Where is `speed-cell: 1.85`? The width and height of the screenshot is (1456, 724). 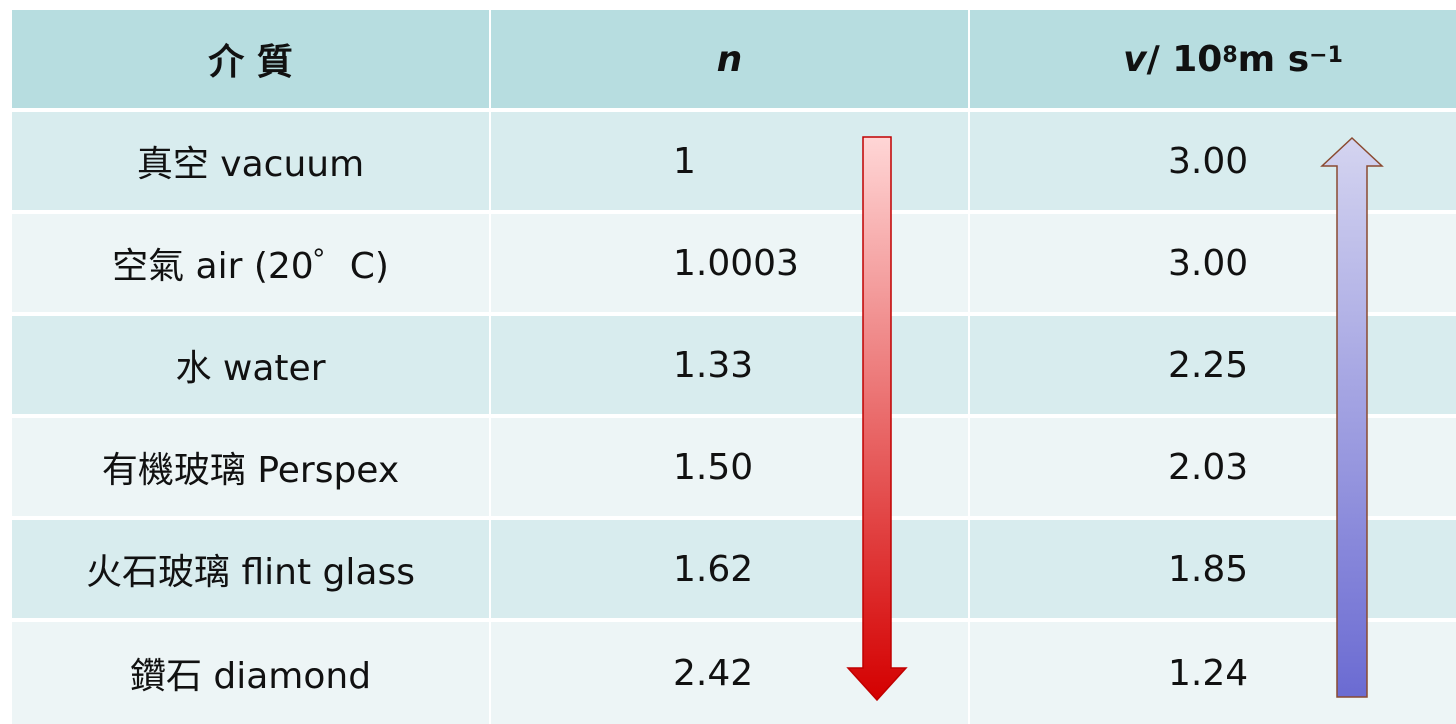
speed-cell: 1.85 is located at coordinates (1213, 568).